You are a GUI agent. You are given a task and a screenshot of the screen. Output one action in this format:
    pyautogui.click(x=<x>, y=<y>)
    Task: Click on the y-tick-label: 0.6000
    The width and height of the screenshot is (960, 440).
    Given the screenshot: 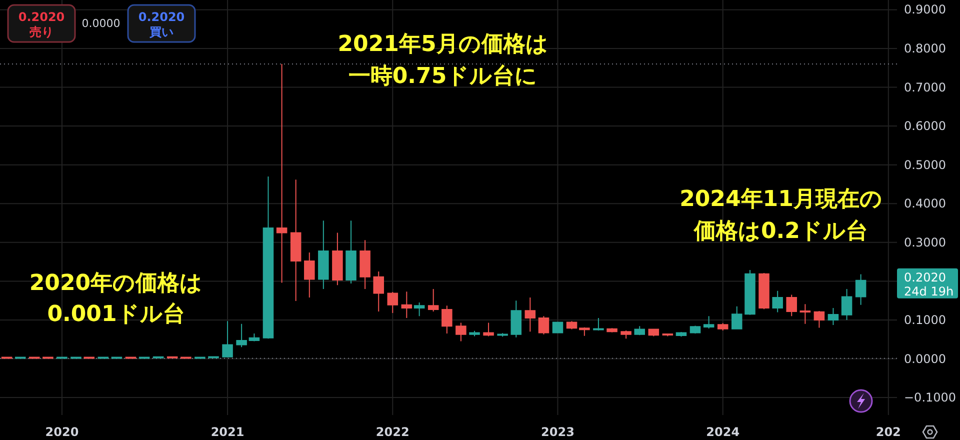 What is the action you would take?
    pyautogui.click(x=925, y=126)
    